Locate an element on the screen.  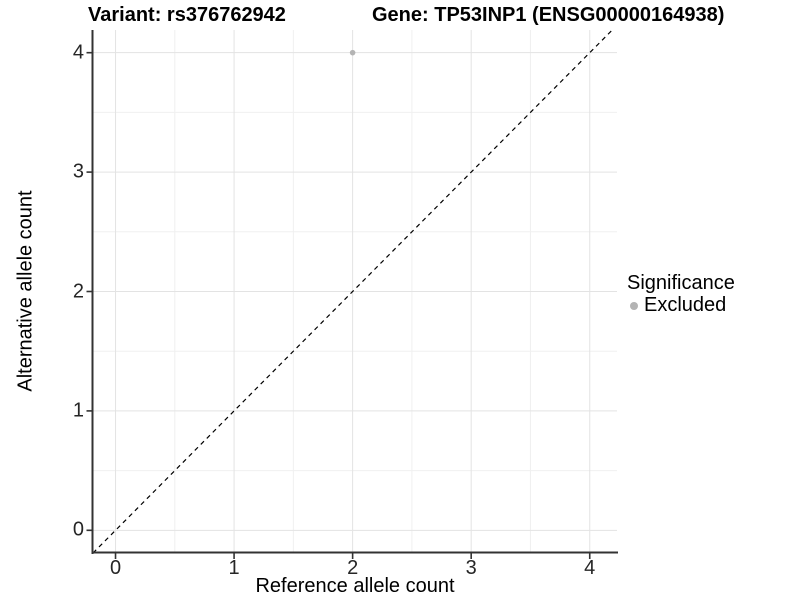
legend-title: Significance is located at coordinates (681, 283).